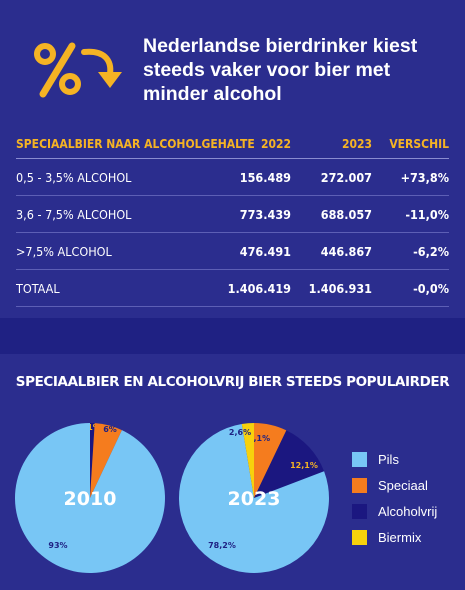 This screenshot has width=465, height=590. What do you see at coordinates (265, 177) in the screenshot?
I see `row-2022: 156.489` at bounding box center [265, 177].